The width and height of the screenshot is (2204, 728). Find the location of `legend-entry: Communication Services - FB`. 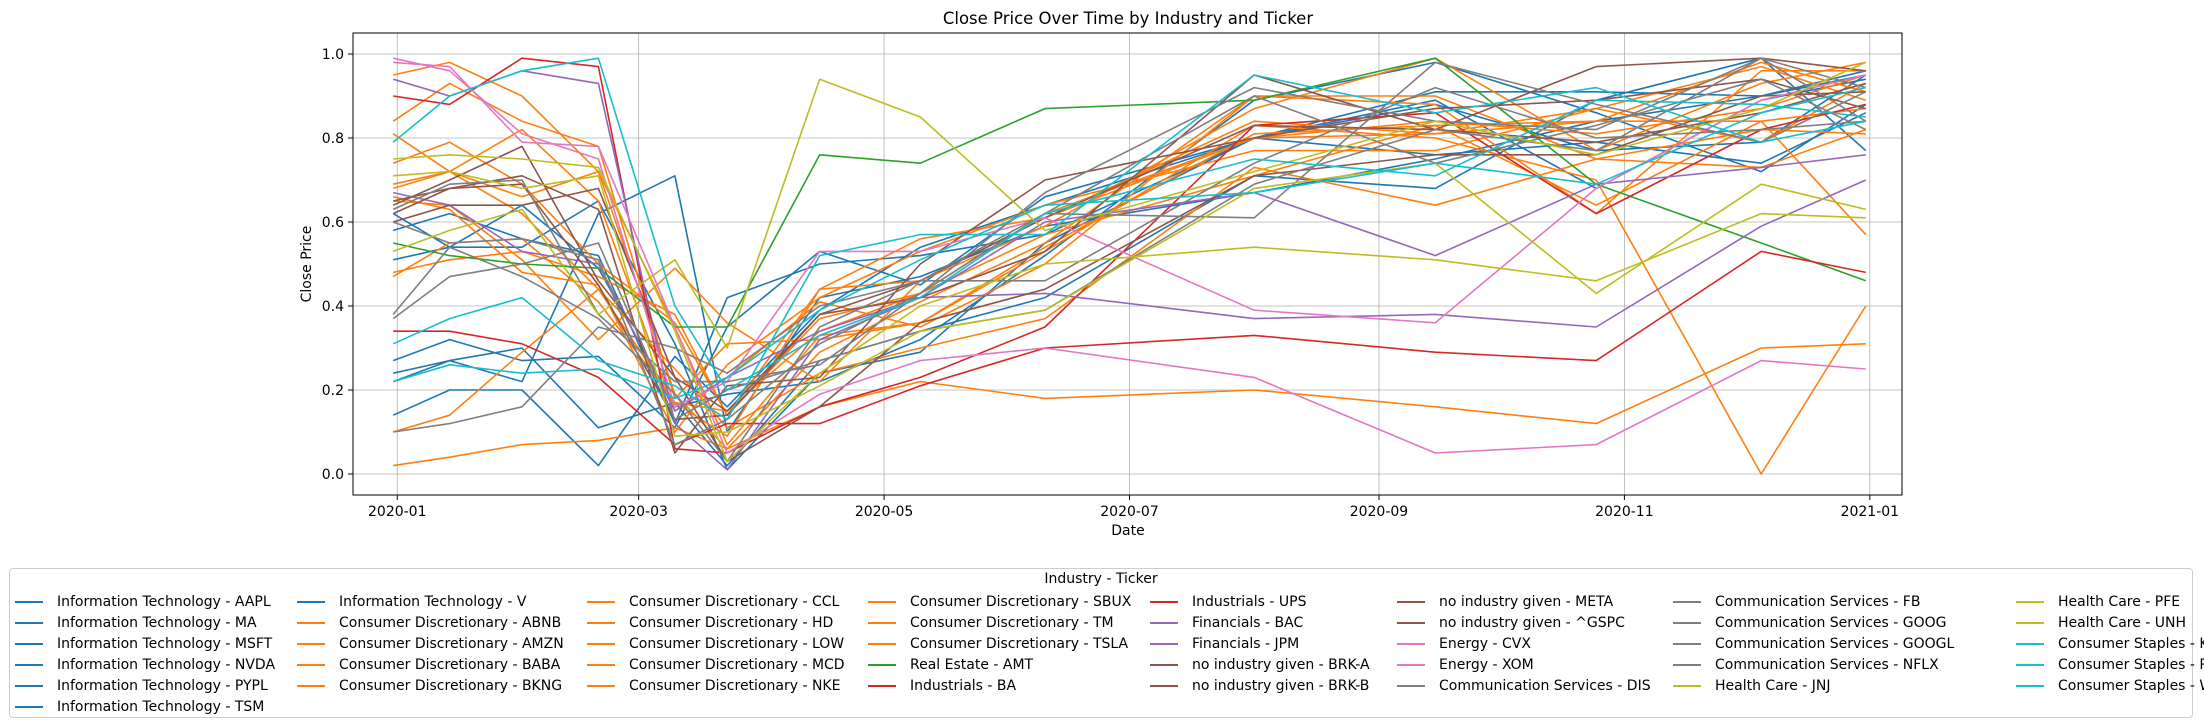

legend-entry: Communication Services - FB is located at coordinates (1796, 601).